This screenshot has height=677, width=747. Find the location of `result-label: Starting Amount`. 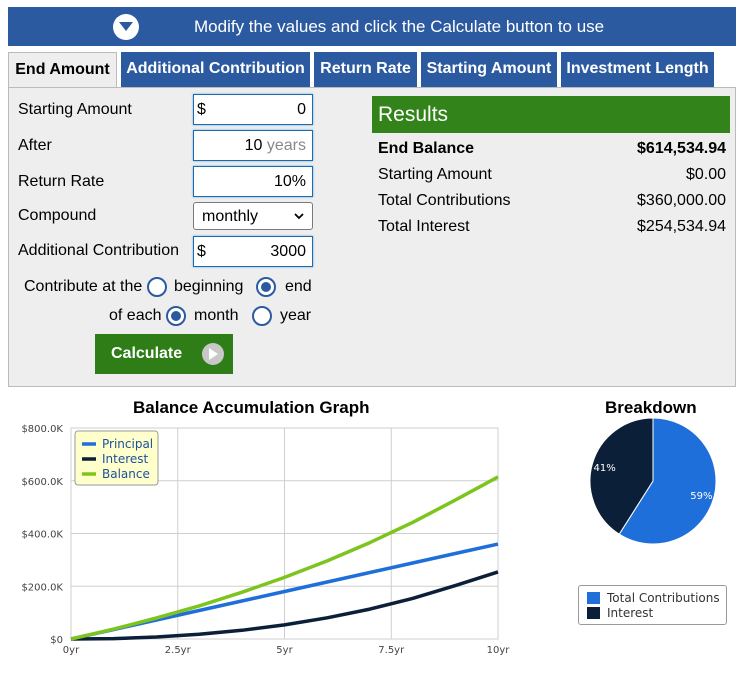

result-label: Starting Amount is located at coordinates (435, 174).